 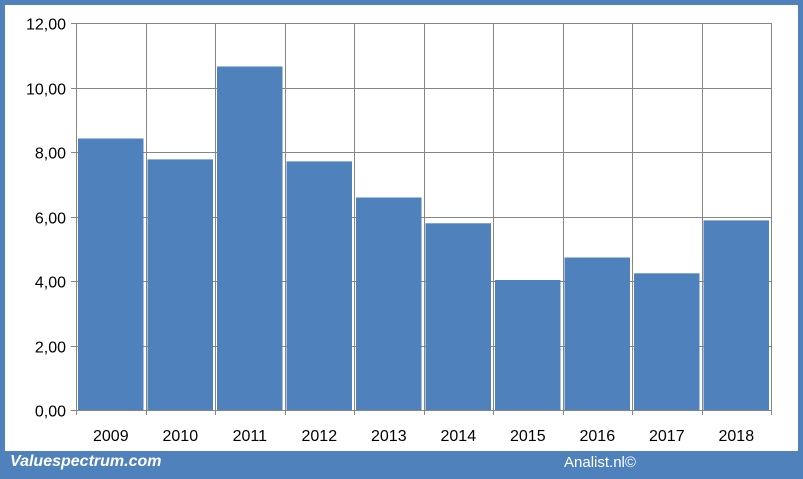 What do you see at coordinates (50, 283) in the screenshot?
I see `y-tick-label: 4,00` at bounding box center [50, 283].